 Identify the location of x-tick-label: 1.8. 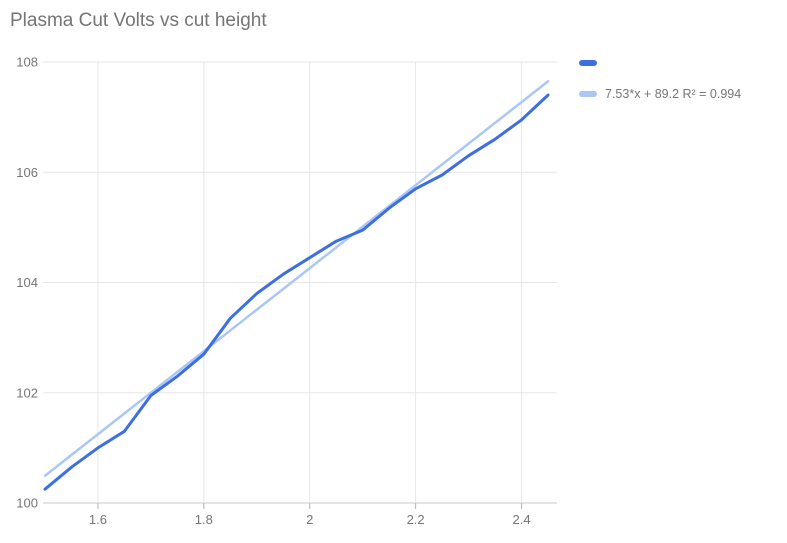
(204, 519).